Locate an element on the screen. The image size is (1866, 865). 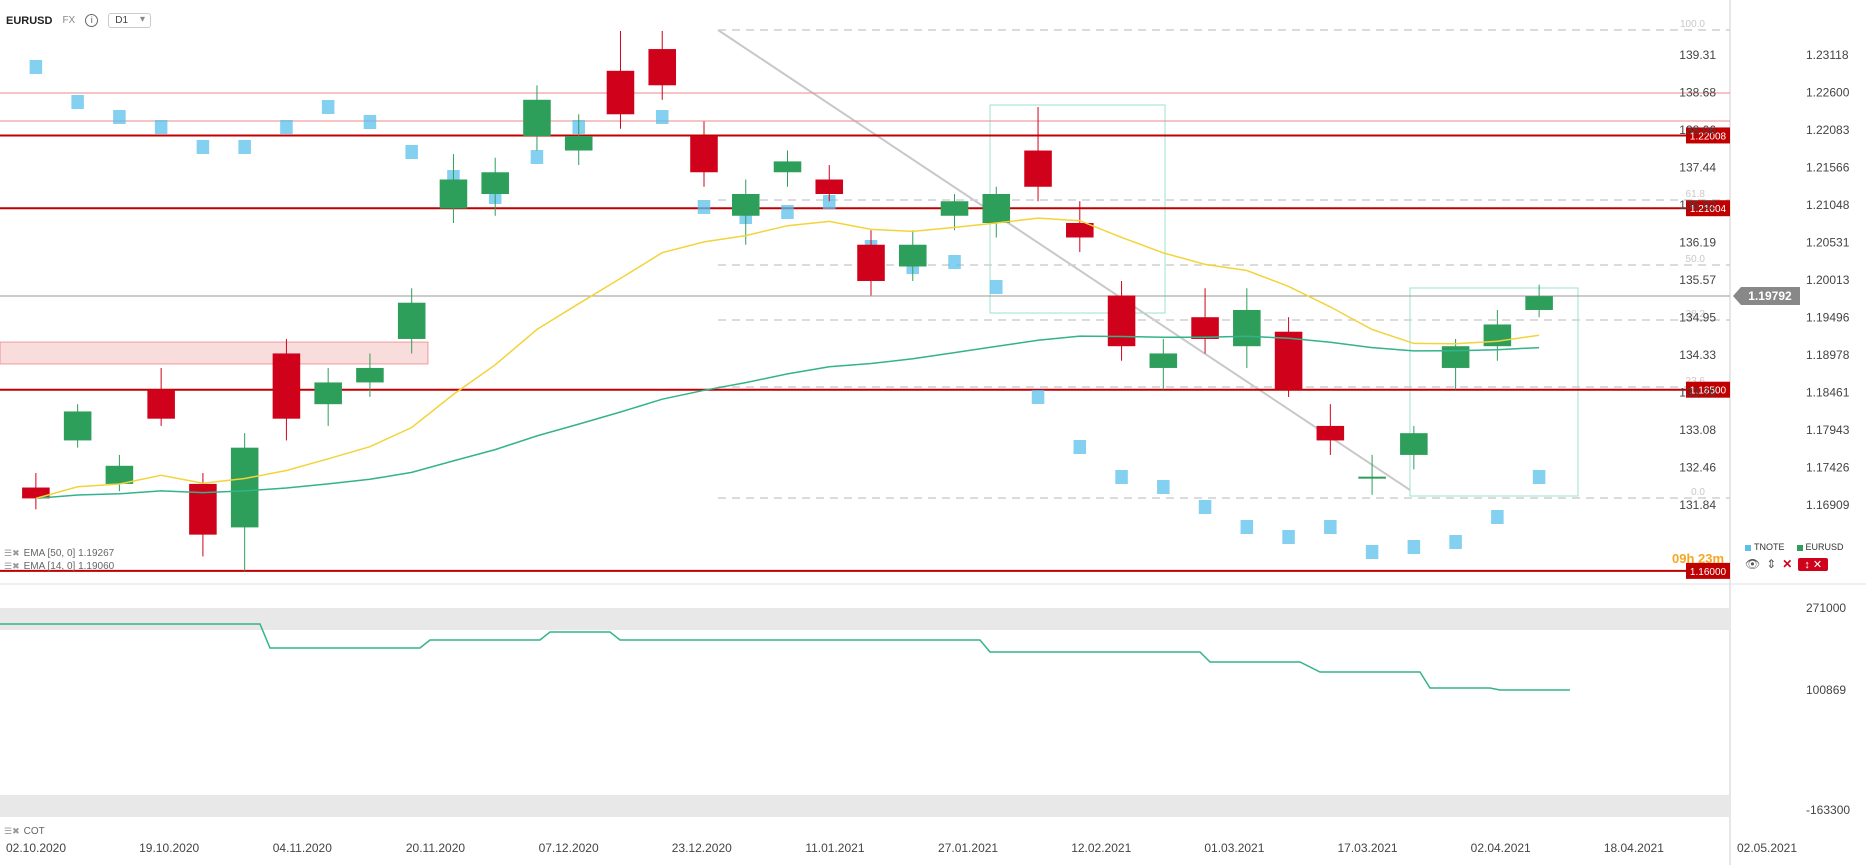
cot-axis-tick: -163300 is located at coordinates (1828, 810).